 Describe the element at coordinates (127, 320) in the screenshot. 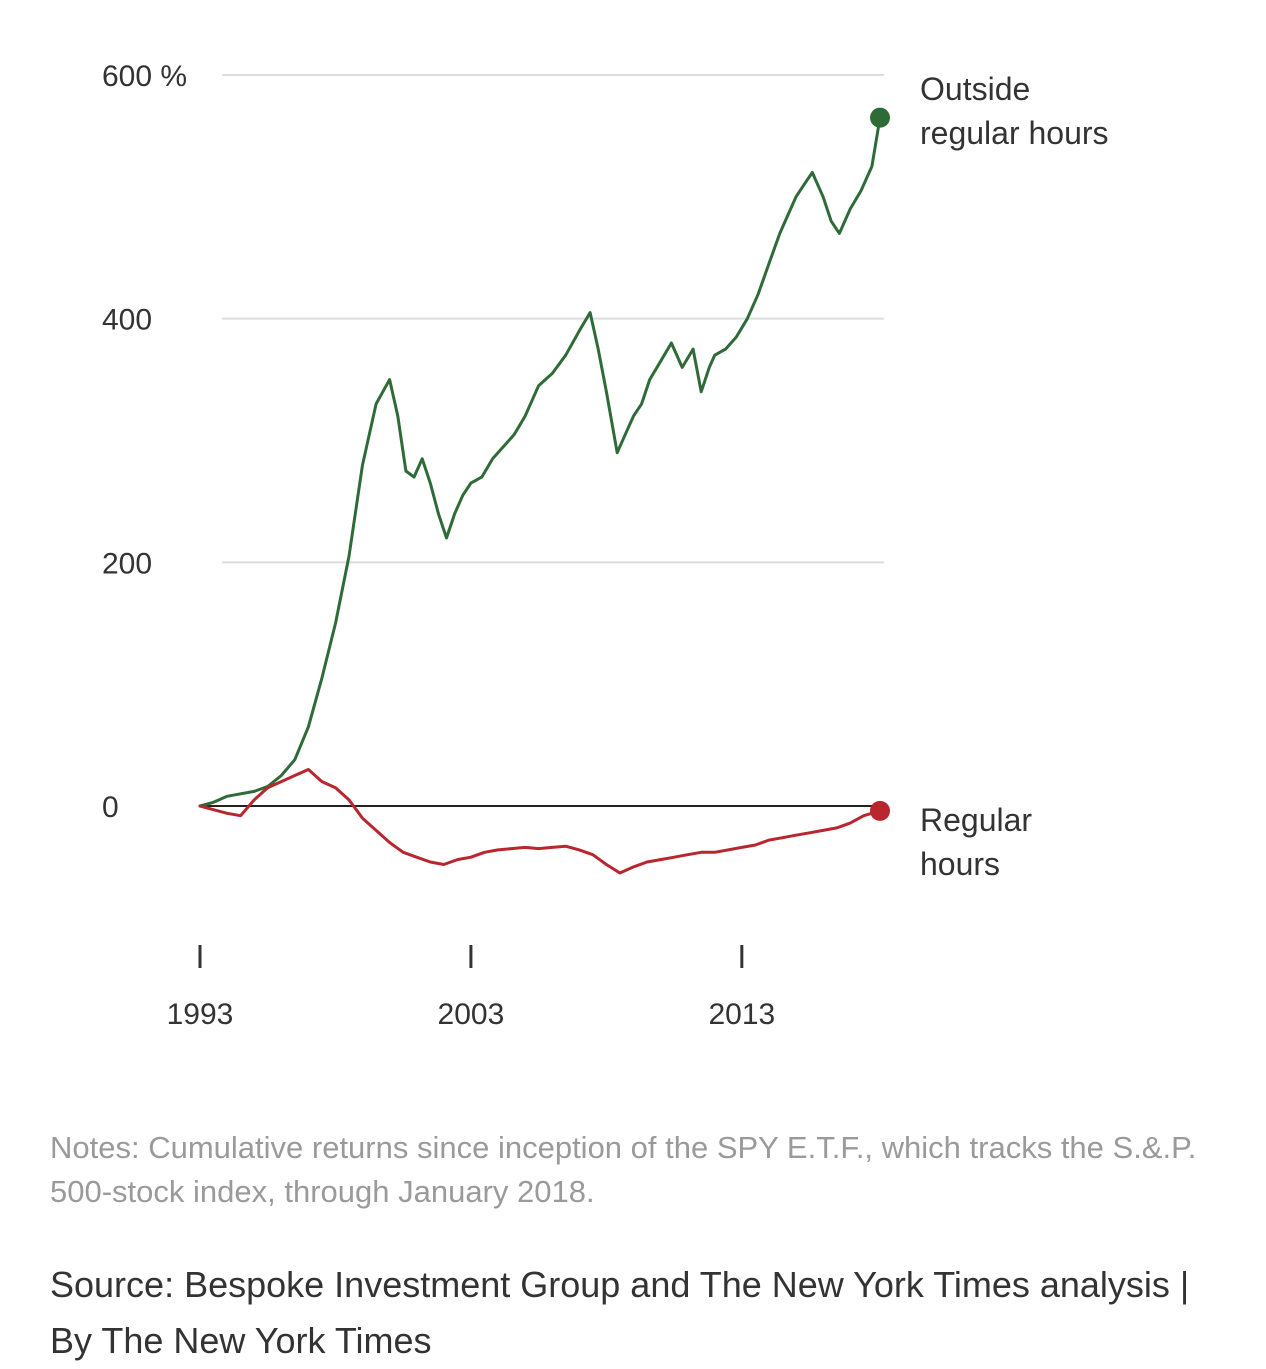

I see `y-tick-label: 400` at that location.